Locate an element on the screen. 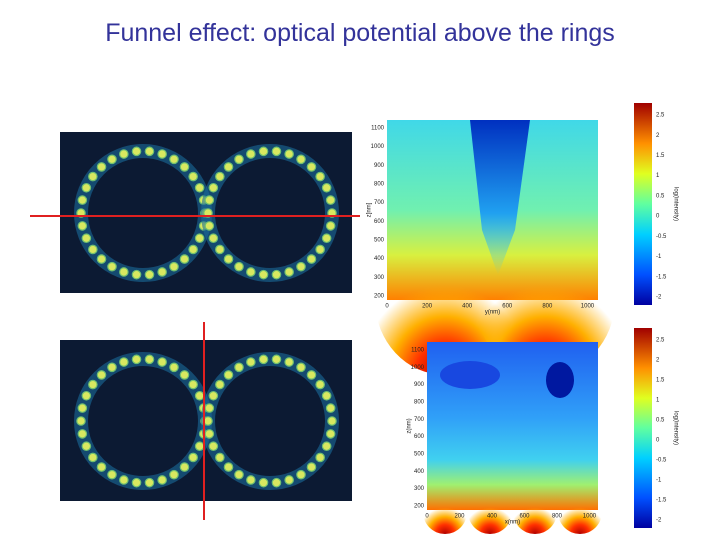 The width and height of the screenshot is (720, 540). colorbar-tick-label: 2.5 is located at coordinates (660, 116).